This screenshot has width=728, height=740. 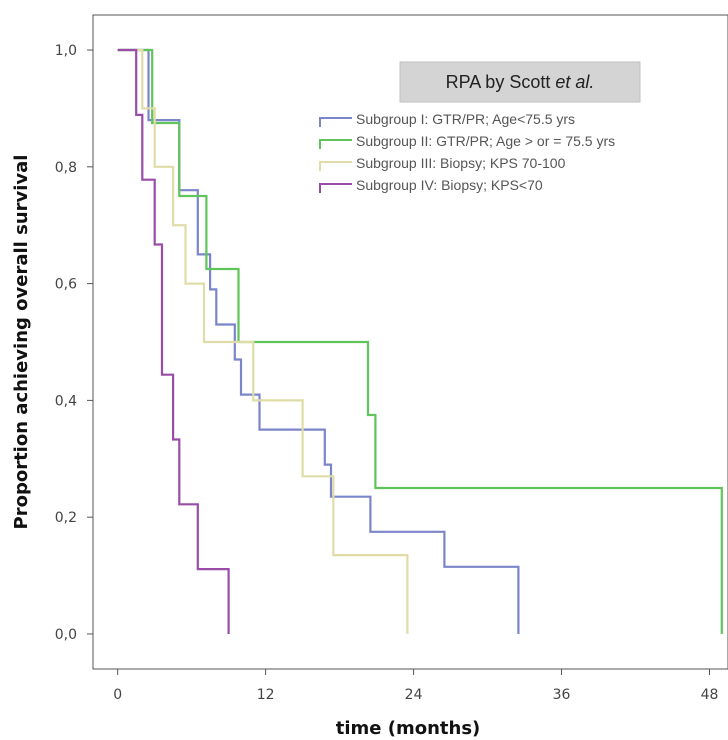 What do you see at coordinates (266, 695) in the screenshot?
I see `x-tick-label: 12` at bounding box center [266, 695].